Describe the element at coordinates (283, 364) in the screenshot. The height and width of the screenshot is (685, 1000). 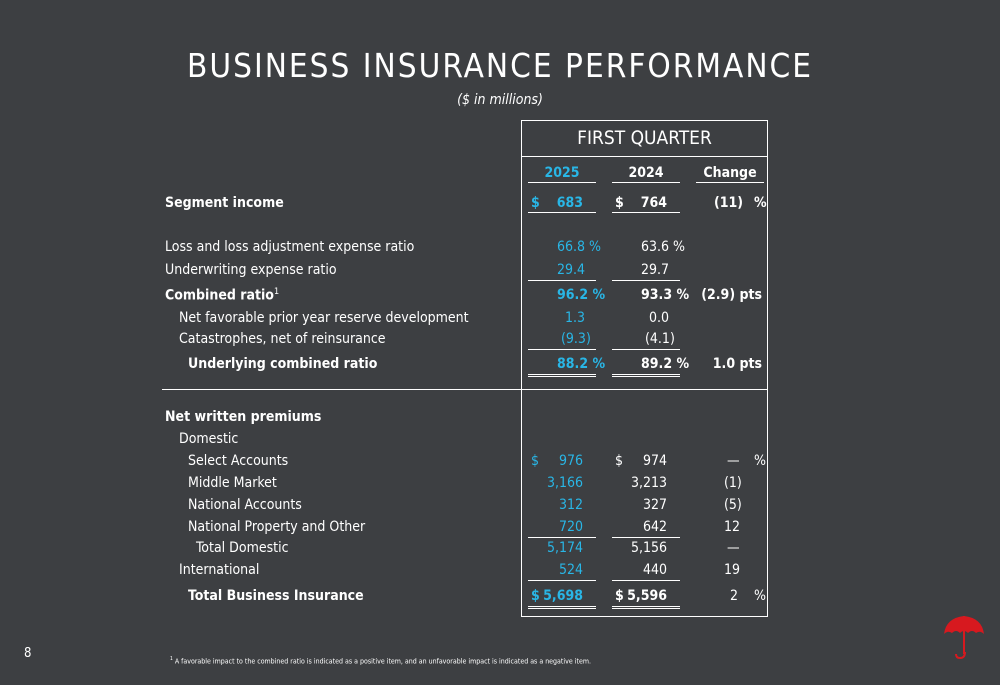
I see `row-label: Underlying combined ratio` at that location.